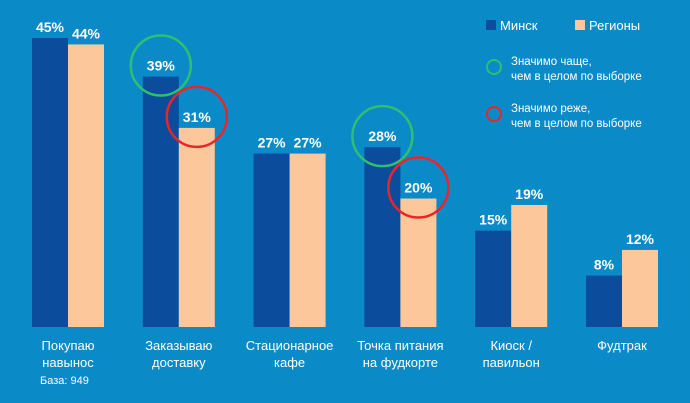 This screenshot has width=690, height=403. I want to click on red-circle-icon, so click(494, 114).